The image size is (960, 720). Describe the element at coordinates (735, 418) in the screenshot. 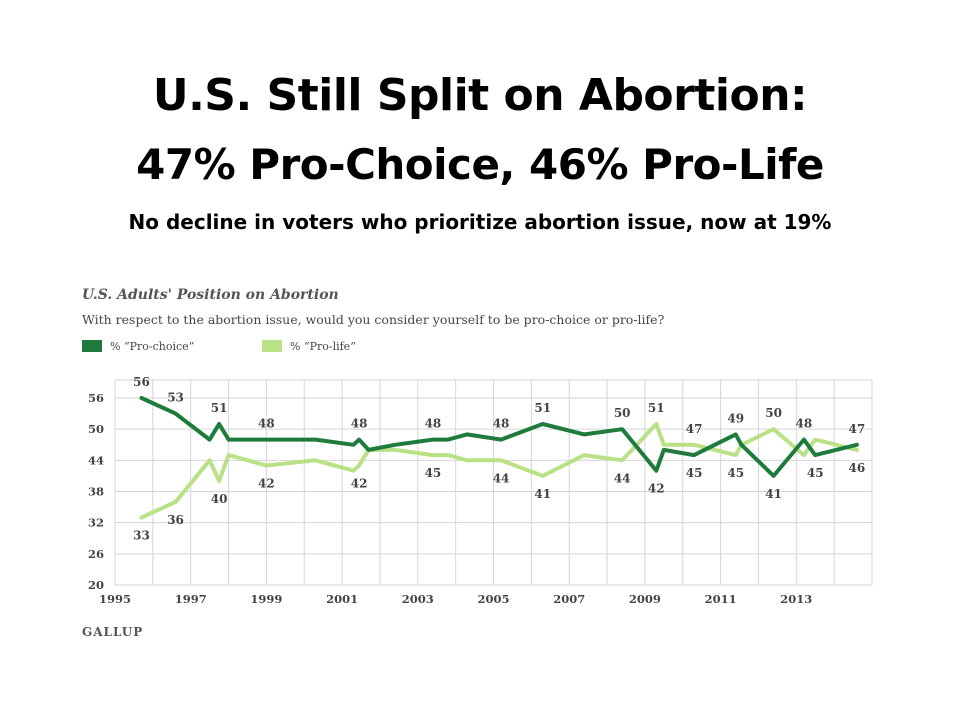

I see `data-label: 49` at that location.